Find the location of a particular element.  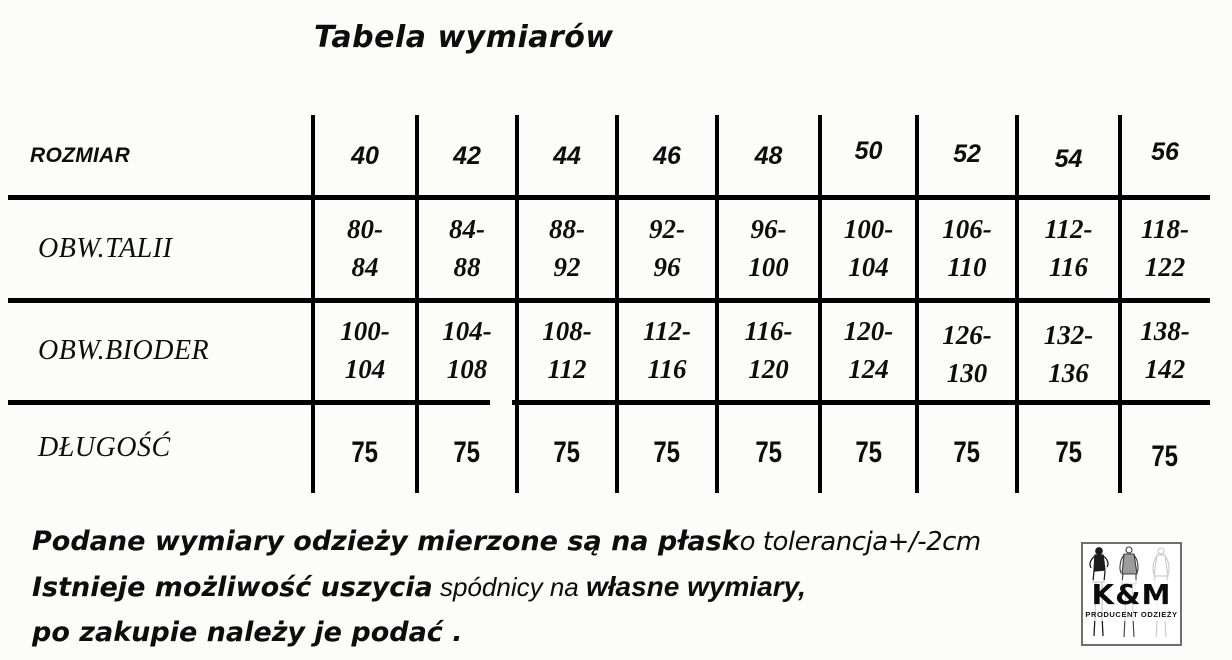

size-value: 50 is located at coordinates (868, 150).